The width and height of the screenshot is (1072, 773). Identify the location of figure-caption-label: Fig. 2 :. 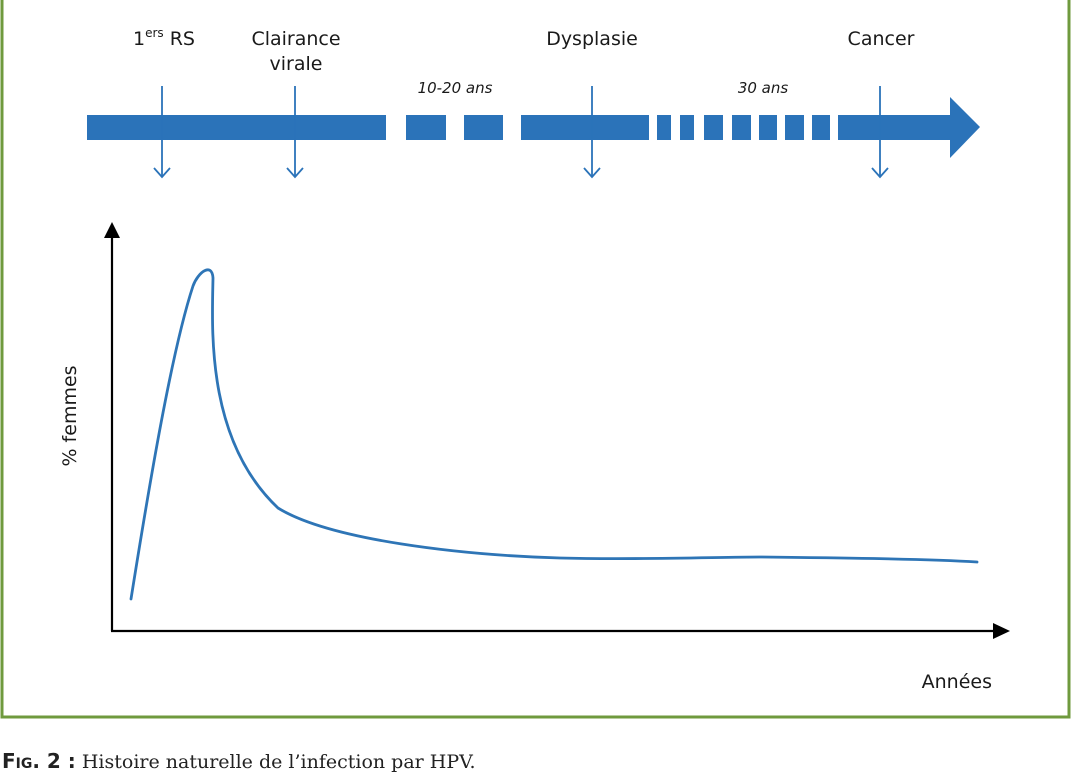
(39, 761).